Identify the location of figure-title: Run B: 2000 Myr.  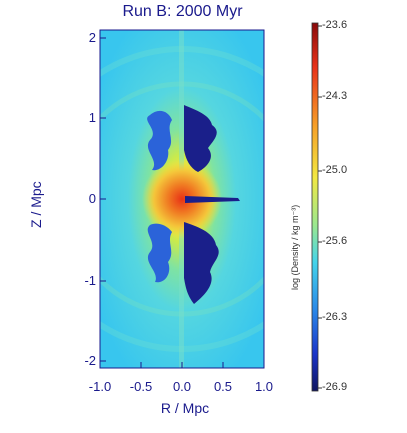
(182, 11).